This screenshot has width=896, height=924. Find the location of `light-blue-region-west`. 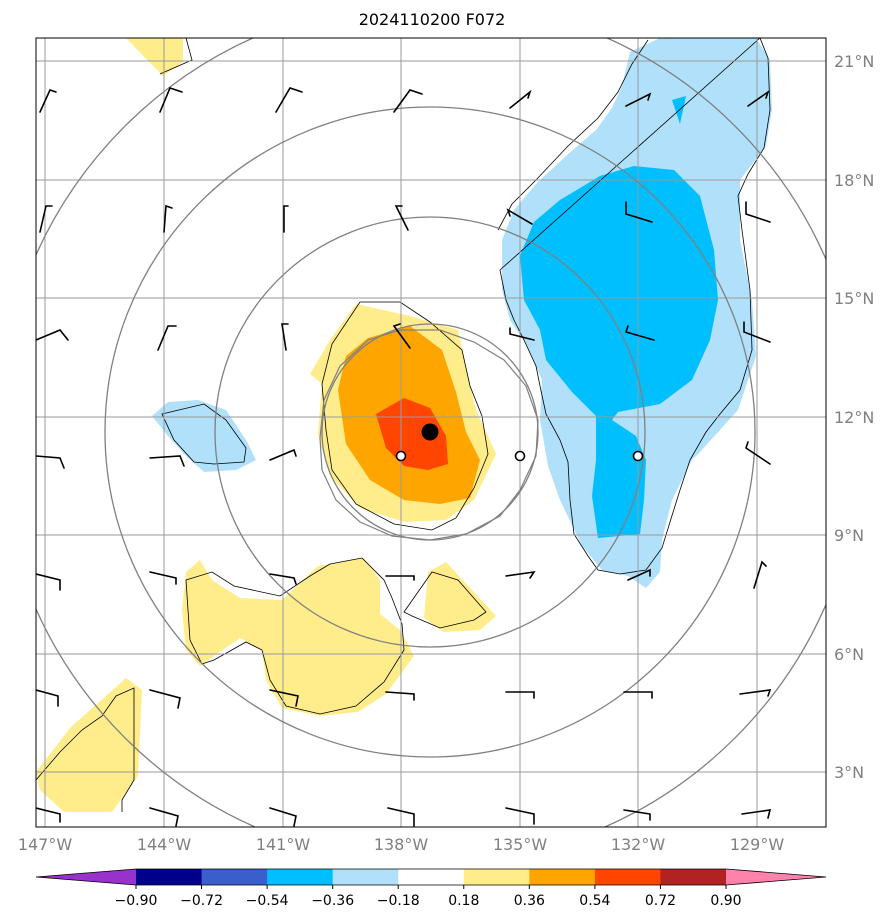

light-blue-region-west is located at coordinates (204, 436).